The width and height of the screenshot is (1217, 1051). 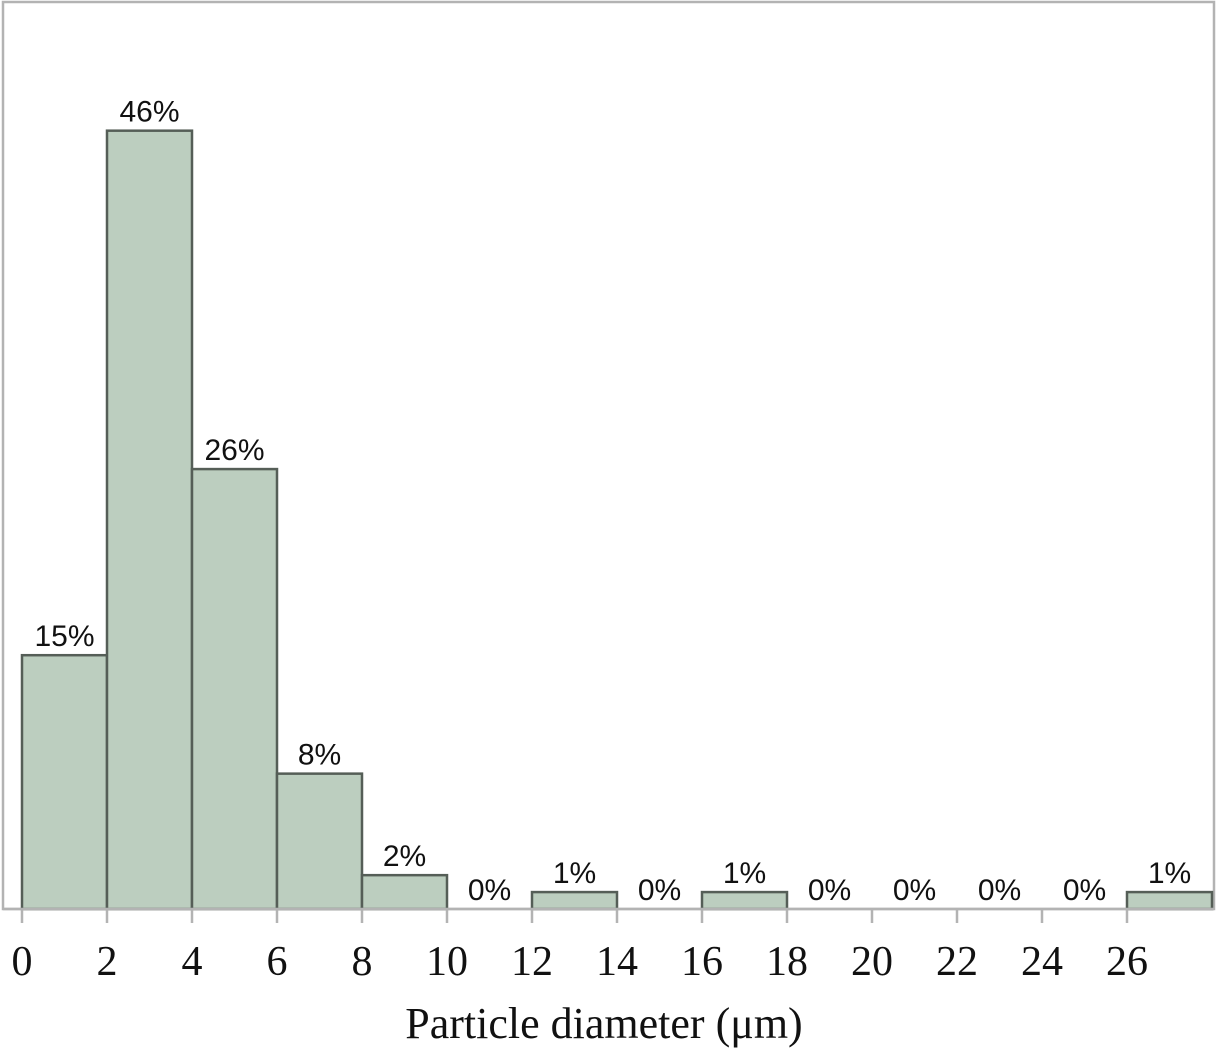 What do you see at coordinates (234, 450) in the screenshot?
I see `bar-label-4-6: 26%` at bounding box center [234, 450].